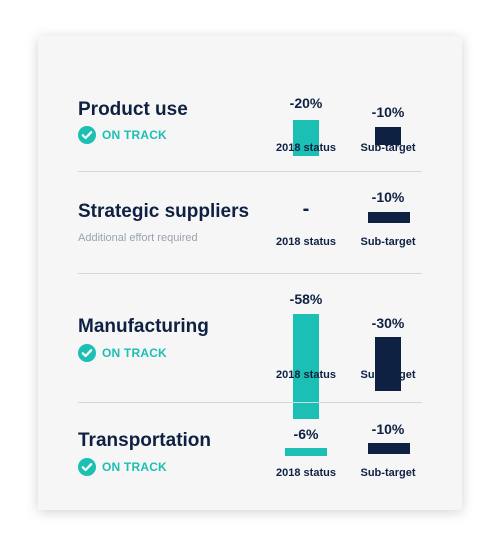  Describe the element at coordinates (164, 211) in the screenshot. I see `row-title: Strategic suppliers` at that location.